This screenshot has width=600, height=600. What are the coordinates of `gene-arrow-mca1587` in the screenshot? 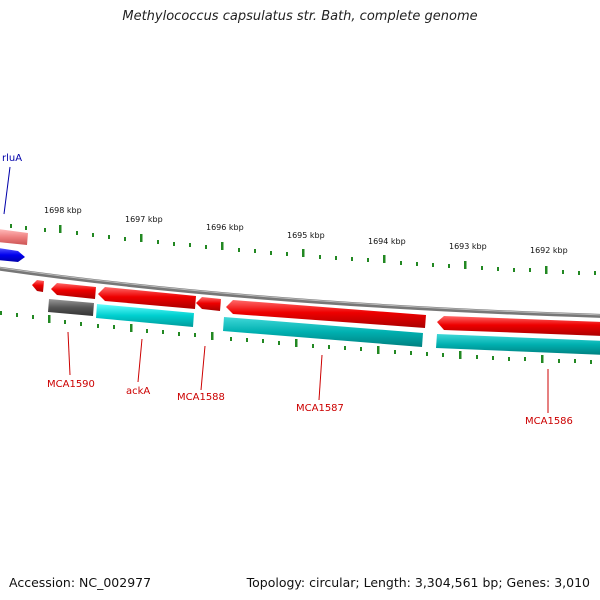 It's located at (326, 314).